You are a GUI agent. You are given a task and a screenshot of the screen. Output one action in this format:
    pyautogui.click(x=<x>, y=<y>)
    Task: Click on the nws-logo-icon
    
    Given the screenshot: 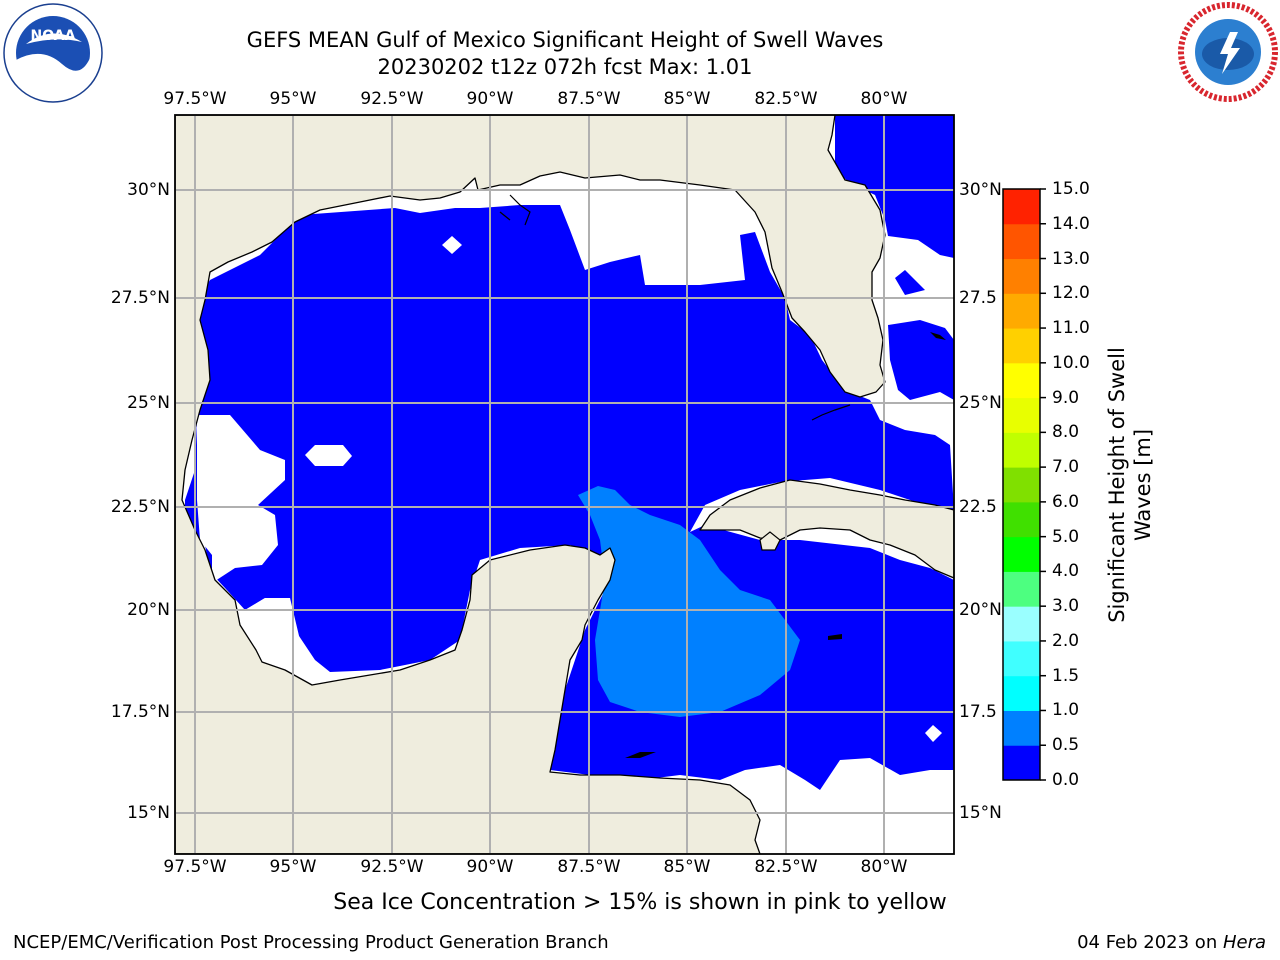 What is the action you would take?
    pyautogui.click(x=1228, y=52)
    